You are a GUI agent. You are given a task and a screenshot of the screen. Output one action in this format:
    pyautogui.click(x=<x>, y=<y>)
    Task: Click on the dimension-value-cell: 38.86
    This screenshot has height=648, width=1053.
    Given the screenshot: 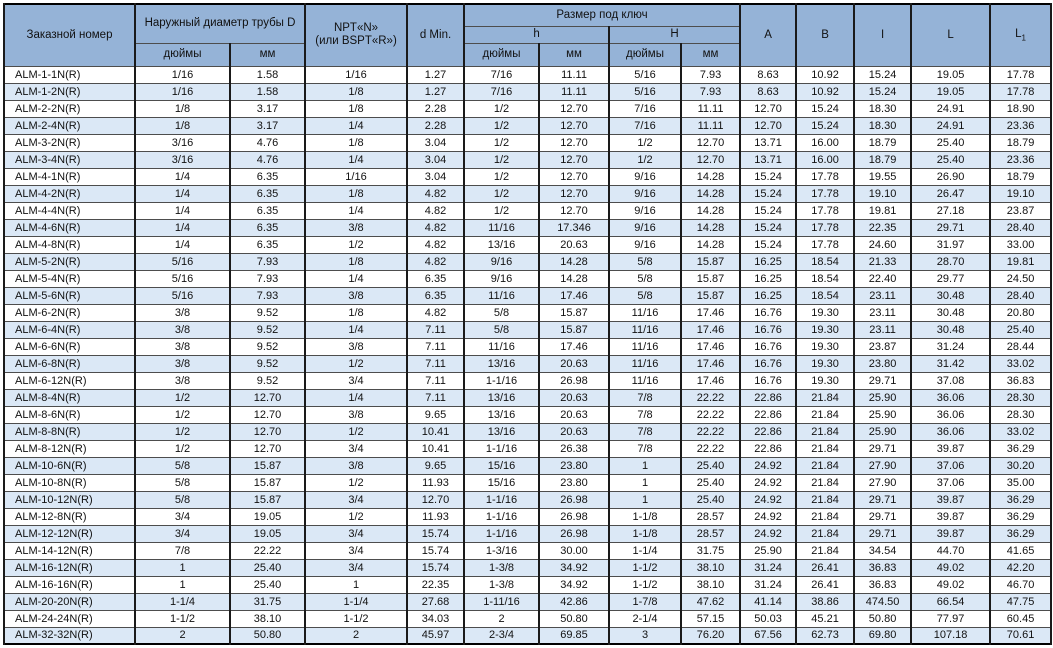 What is the action you would take?
    pyautogui.click(x=825, y=601)
    